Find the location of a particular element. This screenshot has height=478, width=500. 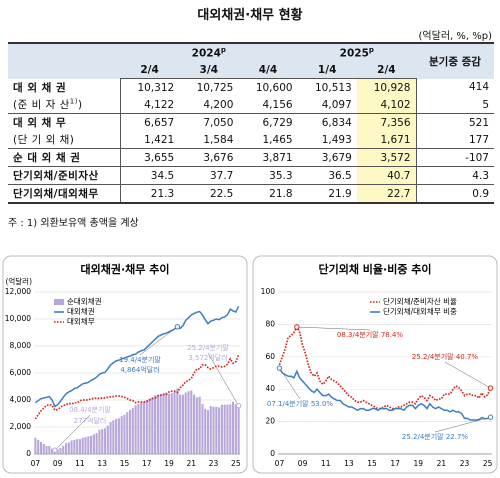

annotation: 19.4/4분기말 is located at coordinates (140, 359).